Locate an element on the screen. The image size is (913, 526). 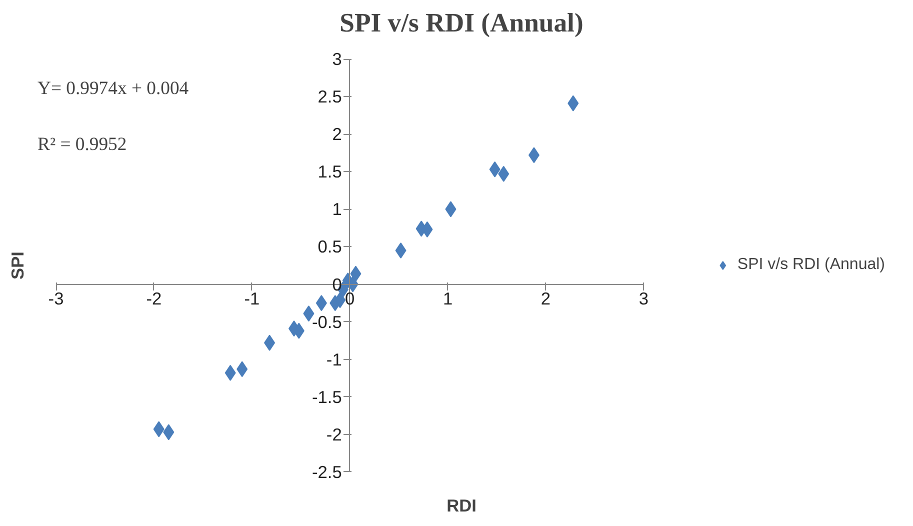
y-tick-label: 2.5 is located at coordinates (330, 96).